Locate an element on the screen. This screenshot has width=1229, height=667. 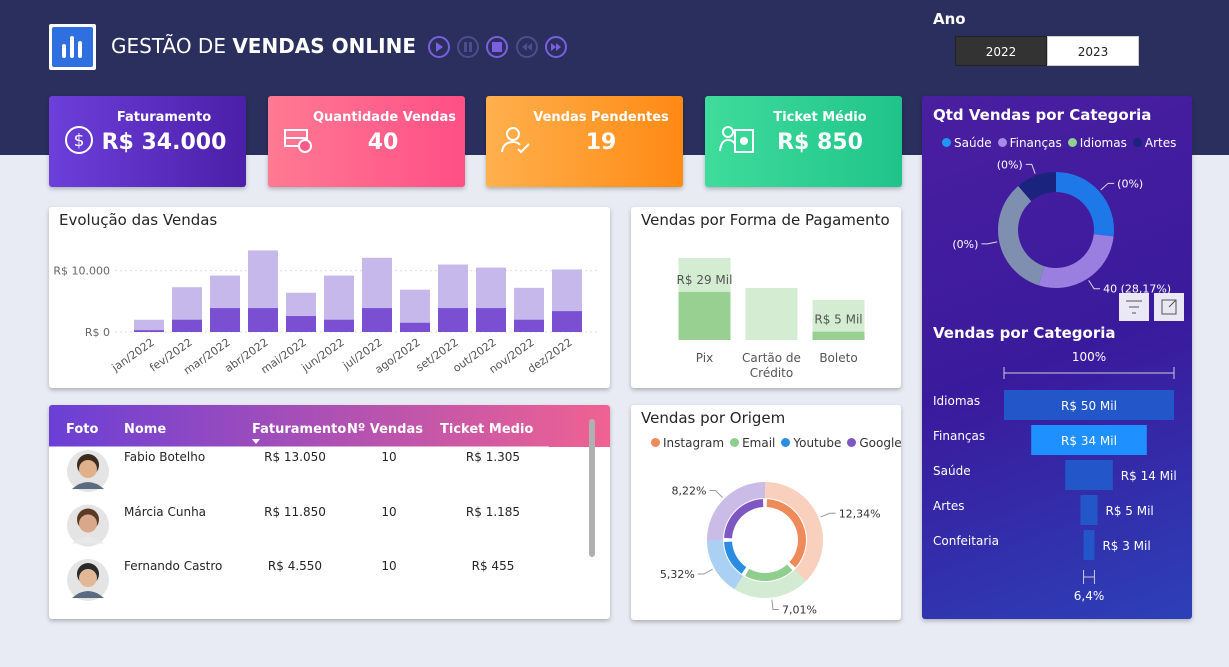
y-tick-label: R$ 0 is located at coordinates (97, 332).